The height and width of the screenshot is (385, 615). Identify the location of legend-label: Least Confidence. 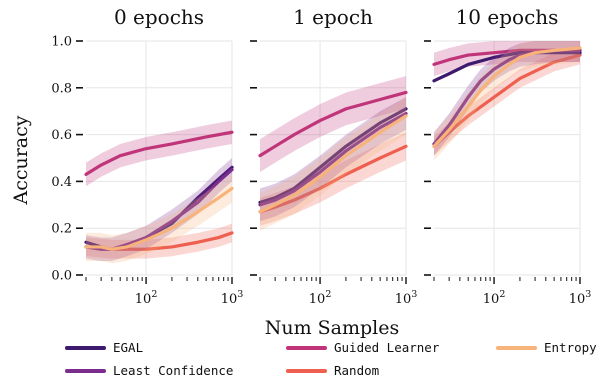
(173, 370).